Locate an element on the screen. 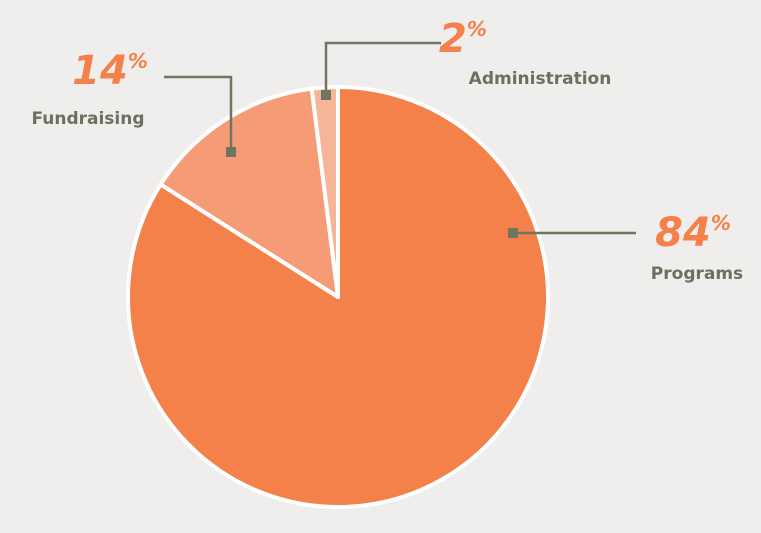  category-label: Administration is located at coordinates (540, 79).